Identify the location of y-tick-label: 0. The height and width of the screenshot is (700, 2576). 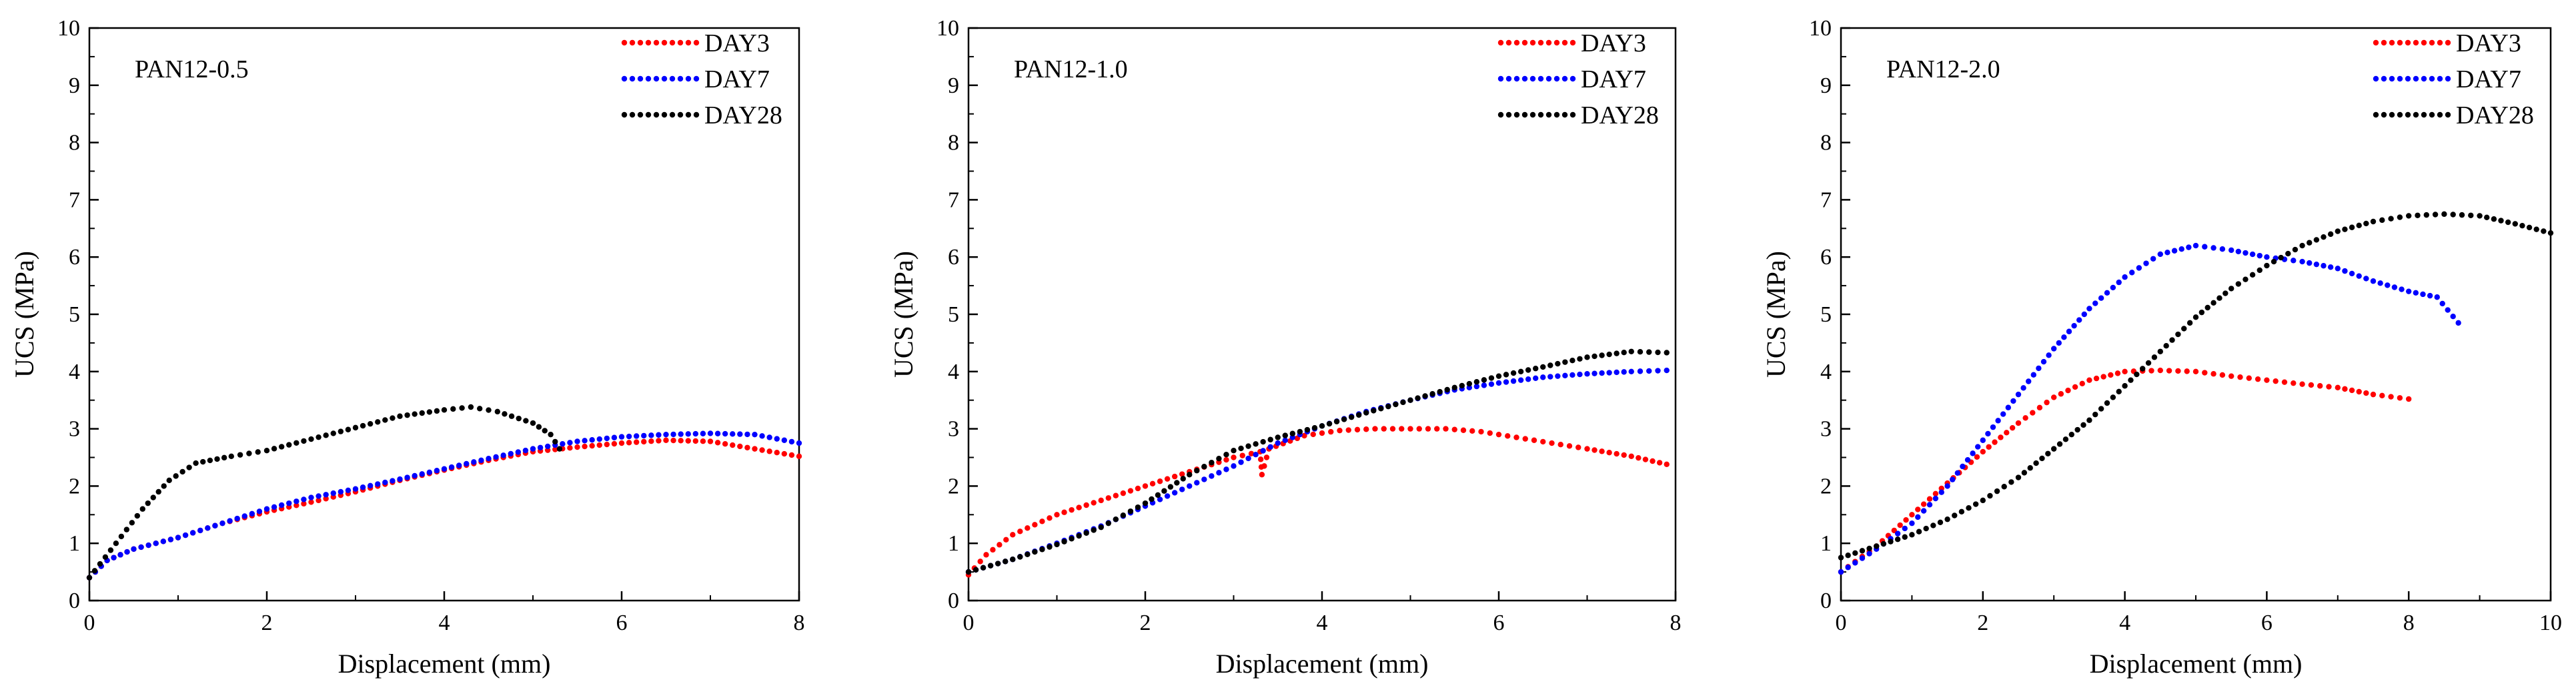
(1826, 601).